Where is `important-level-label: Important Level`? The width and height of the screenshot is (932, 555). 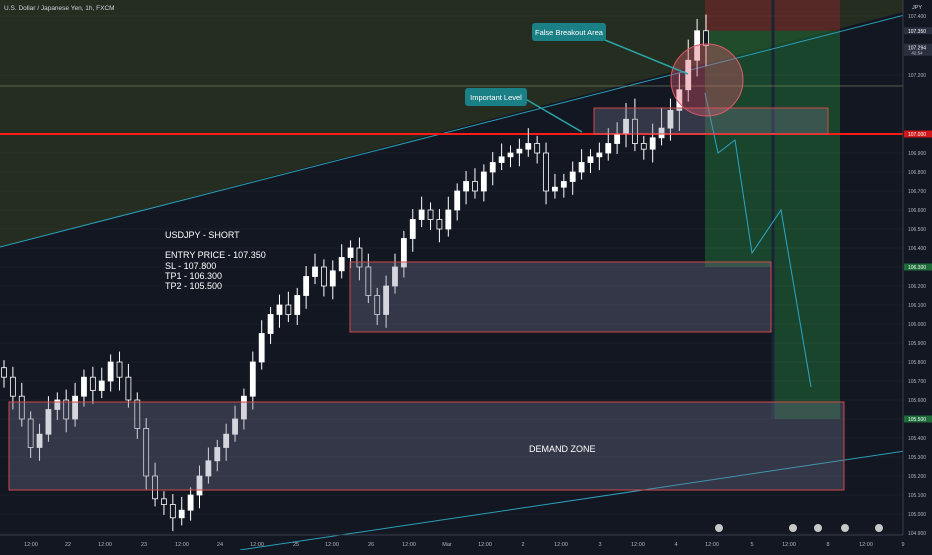 important-level-label: Important Level is located at coordinates (496, 97).